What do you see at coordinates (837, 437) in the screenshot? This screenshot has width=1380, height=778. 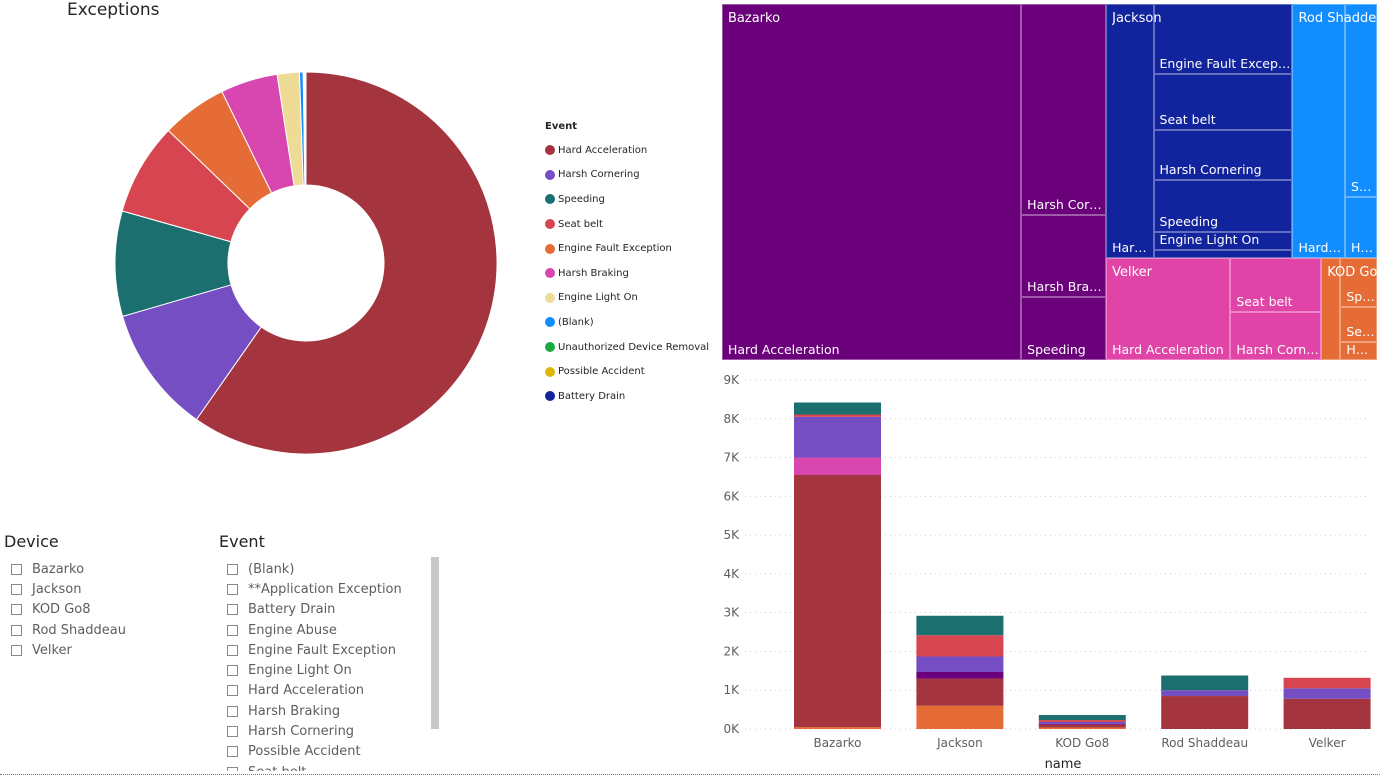 I see `bar-bazarko-harsh-cornering` at bounding box center [837, 437].